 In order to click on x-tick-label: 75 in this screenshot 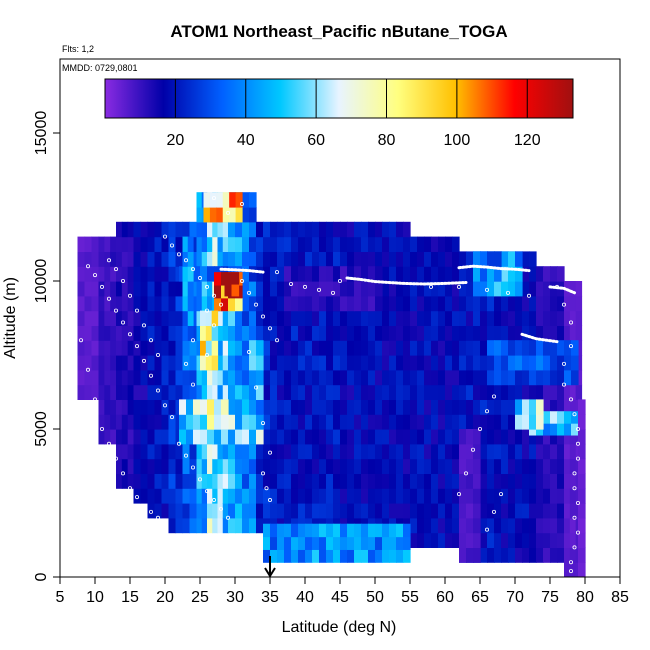, I will do `click(550, 597)`.